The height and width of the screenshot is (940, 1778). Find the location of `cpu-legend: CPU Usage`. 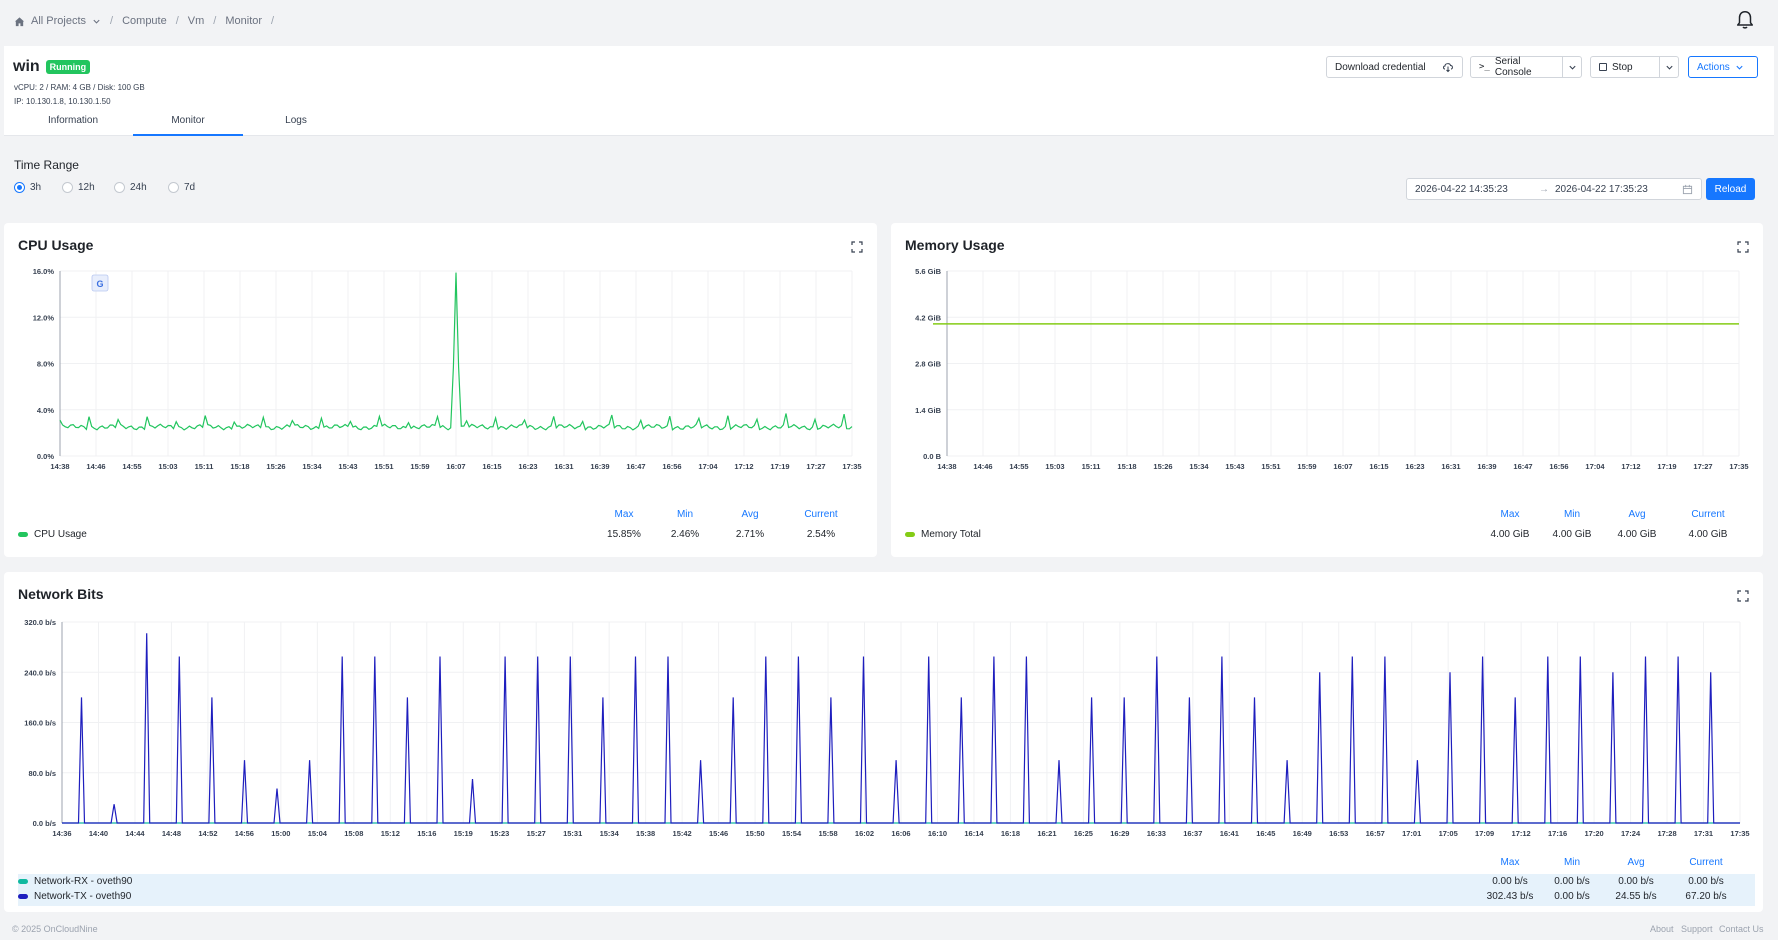

cpu-legend: CPU Usage is located at coordinates (52, 534).